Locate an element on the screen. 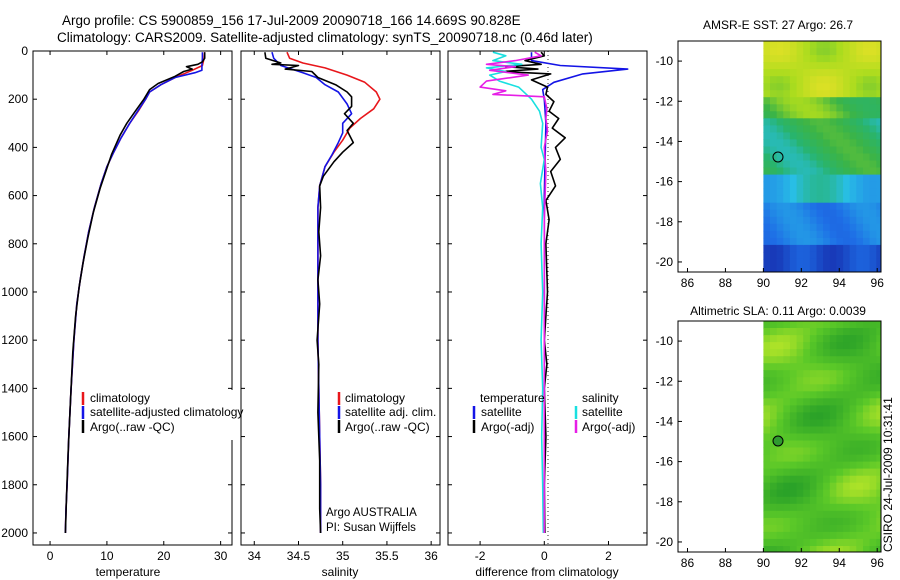 The width and height of the screenshot is (900, 580). x-tick-label: 90 is located at coordinates (764, 563).